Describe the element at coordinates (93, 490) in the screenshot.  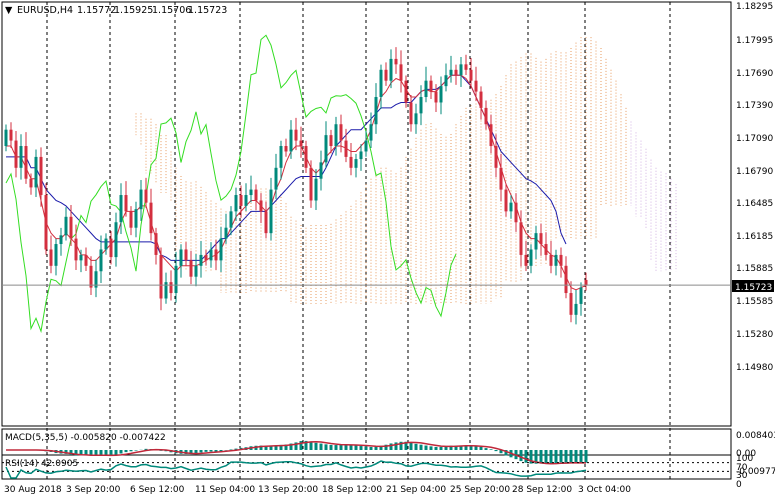
I see `time-tick: 3 Sep 20:00` at that location.